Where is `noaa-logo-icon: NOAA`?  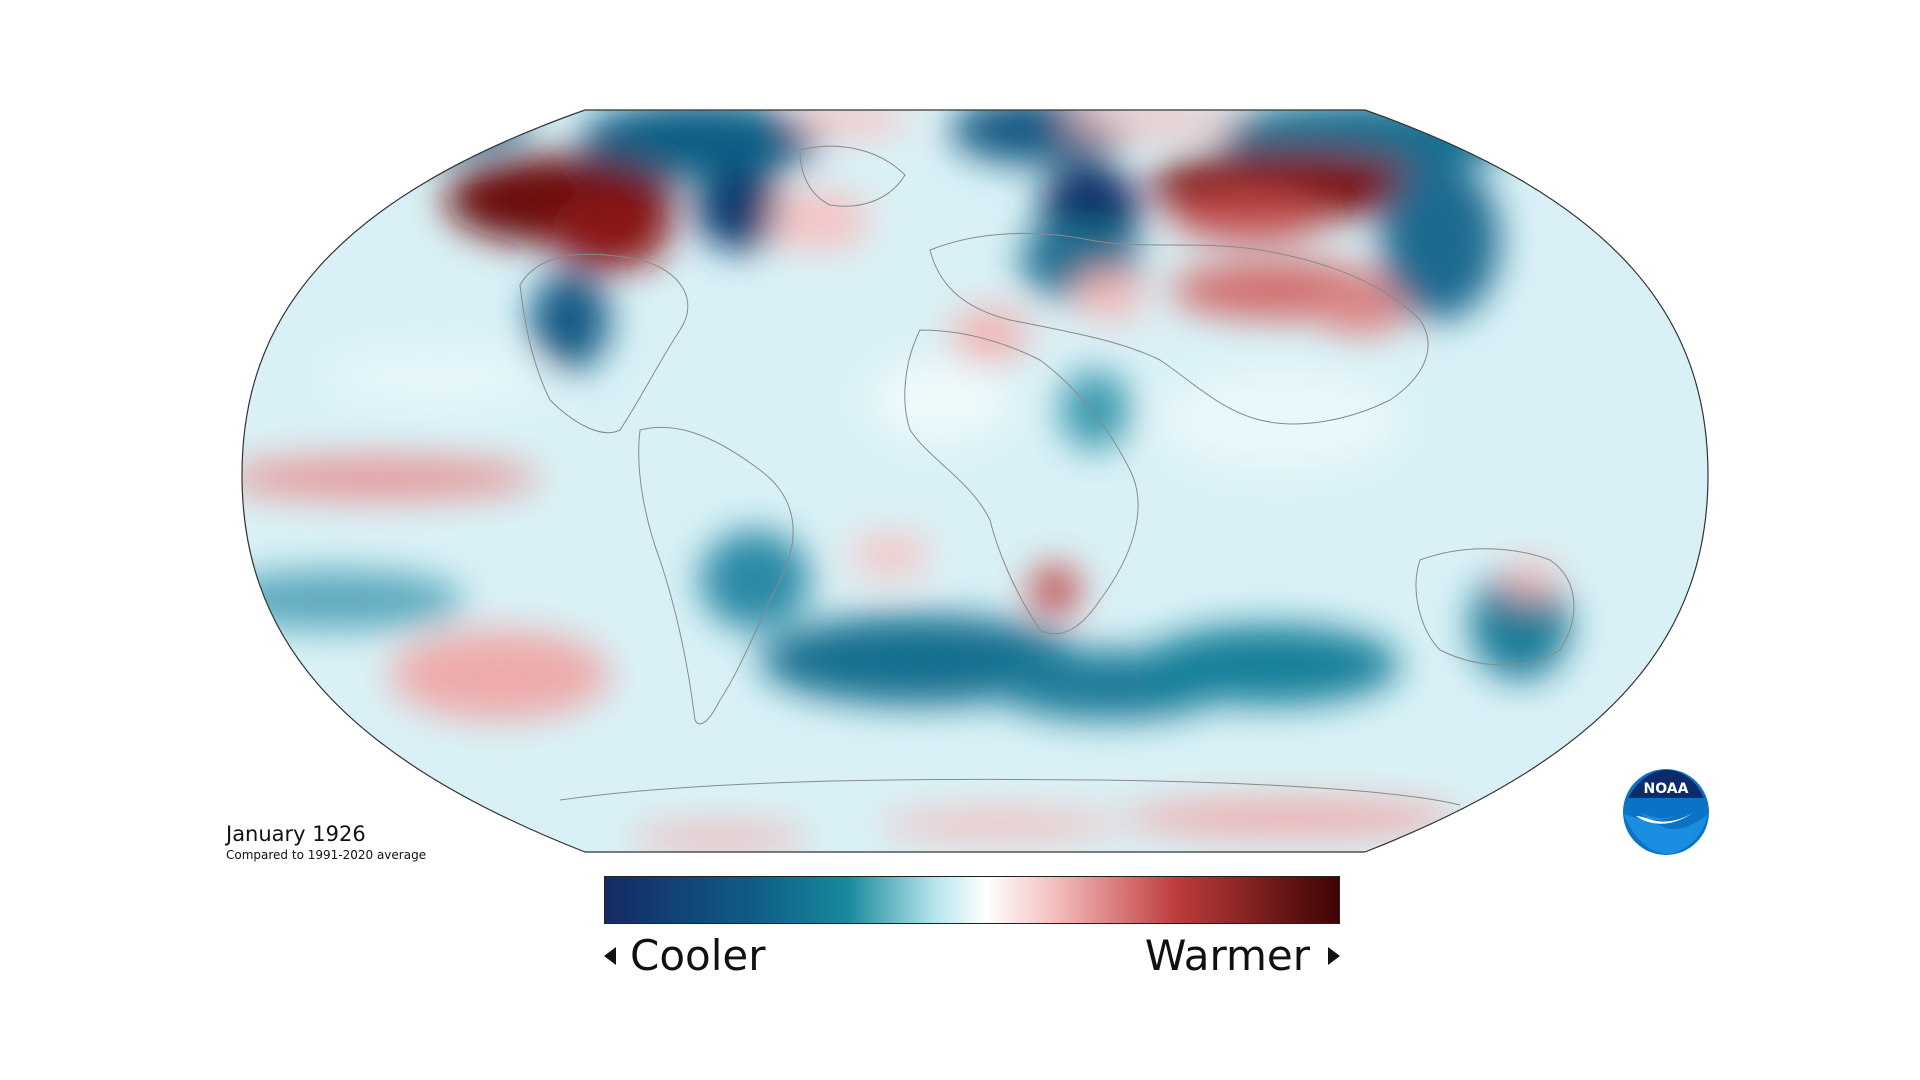
noaa-logo-icon: NOAA is located at coordinates (1666, 812).